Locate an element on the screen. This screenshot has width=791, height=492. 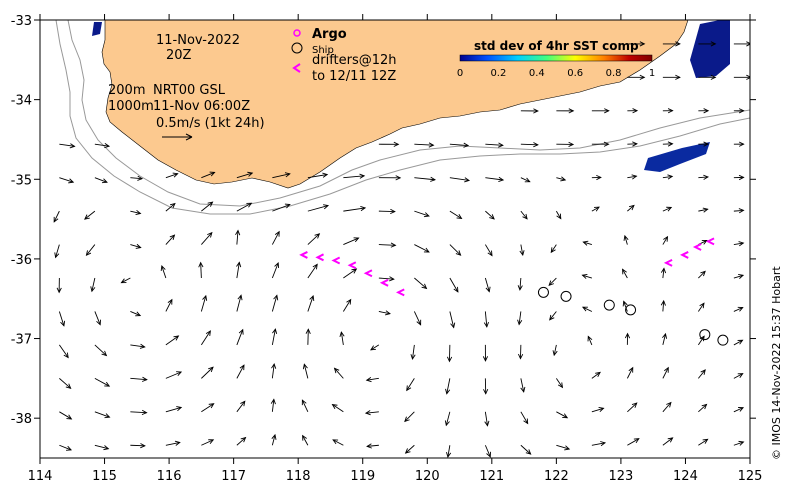
scale-label: 0.5m/s (1kt 24h) is located at coordinates (210, 123).